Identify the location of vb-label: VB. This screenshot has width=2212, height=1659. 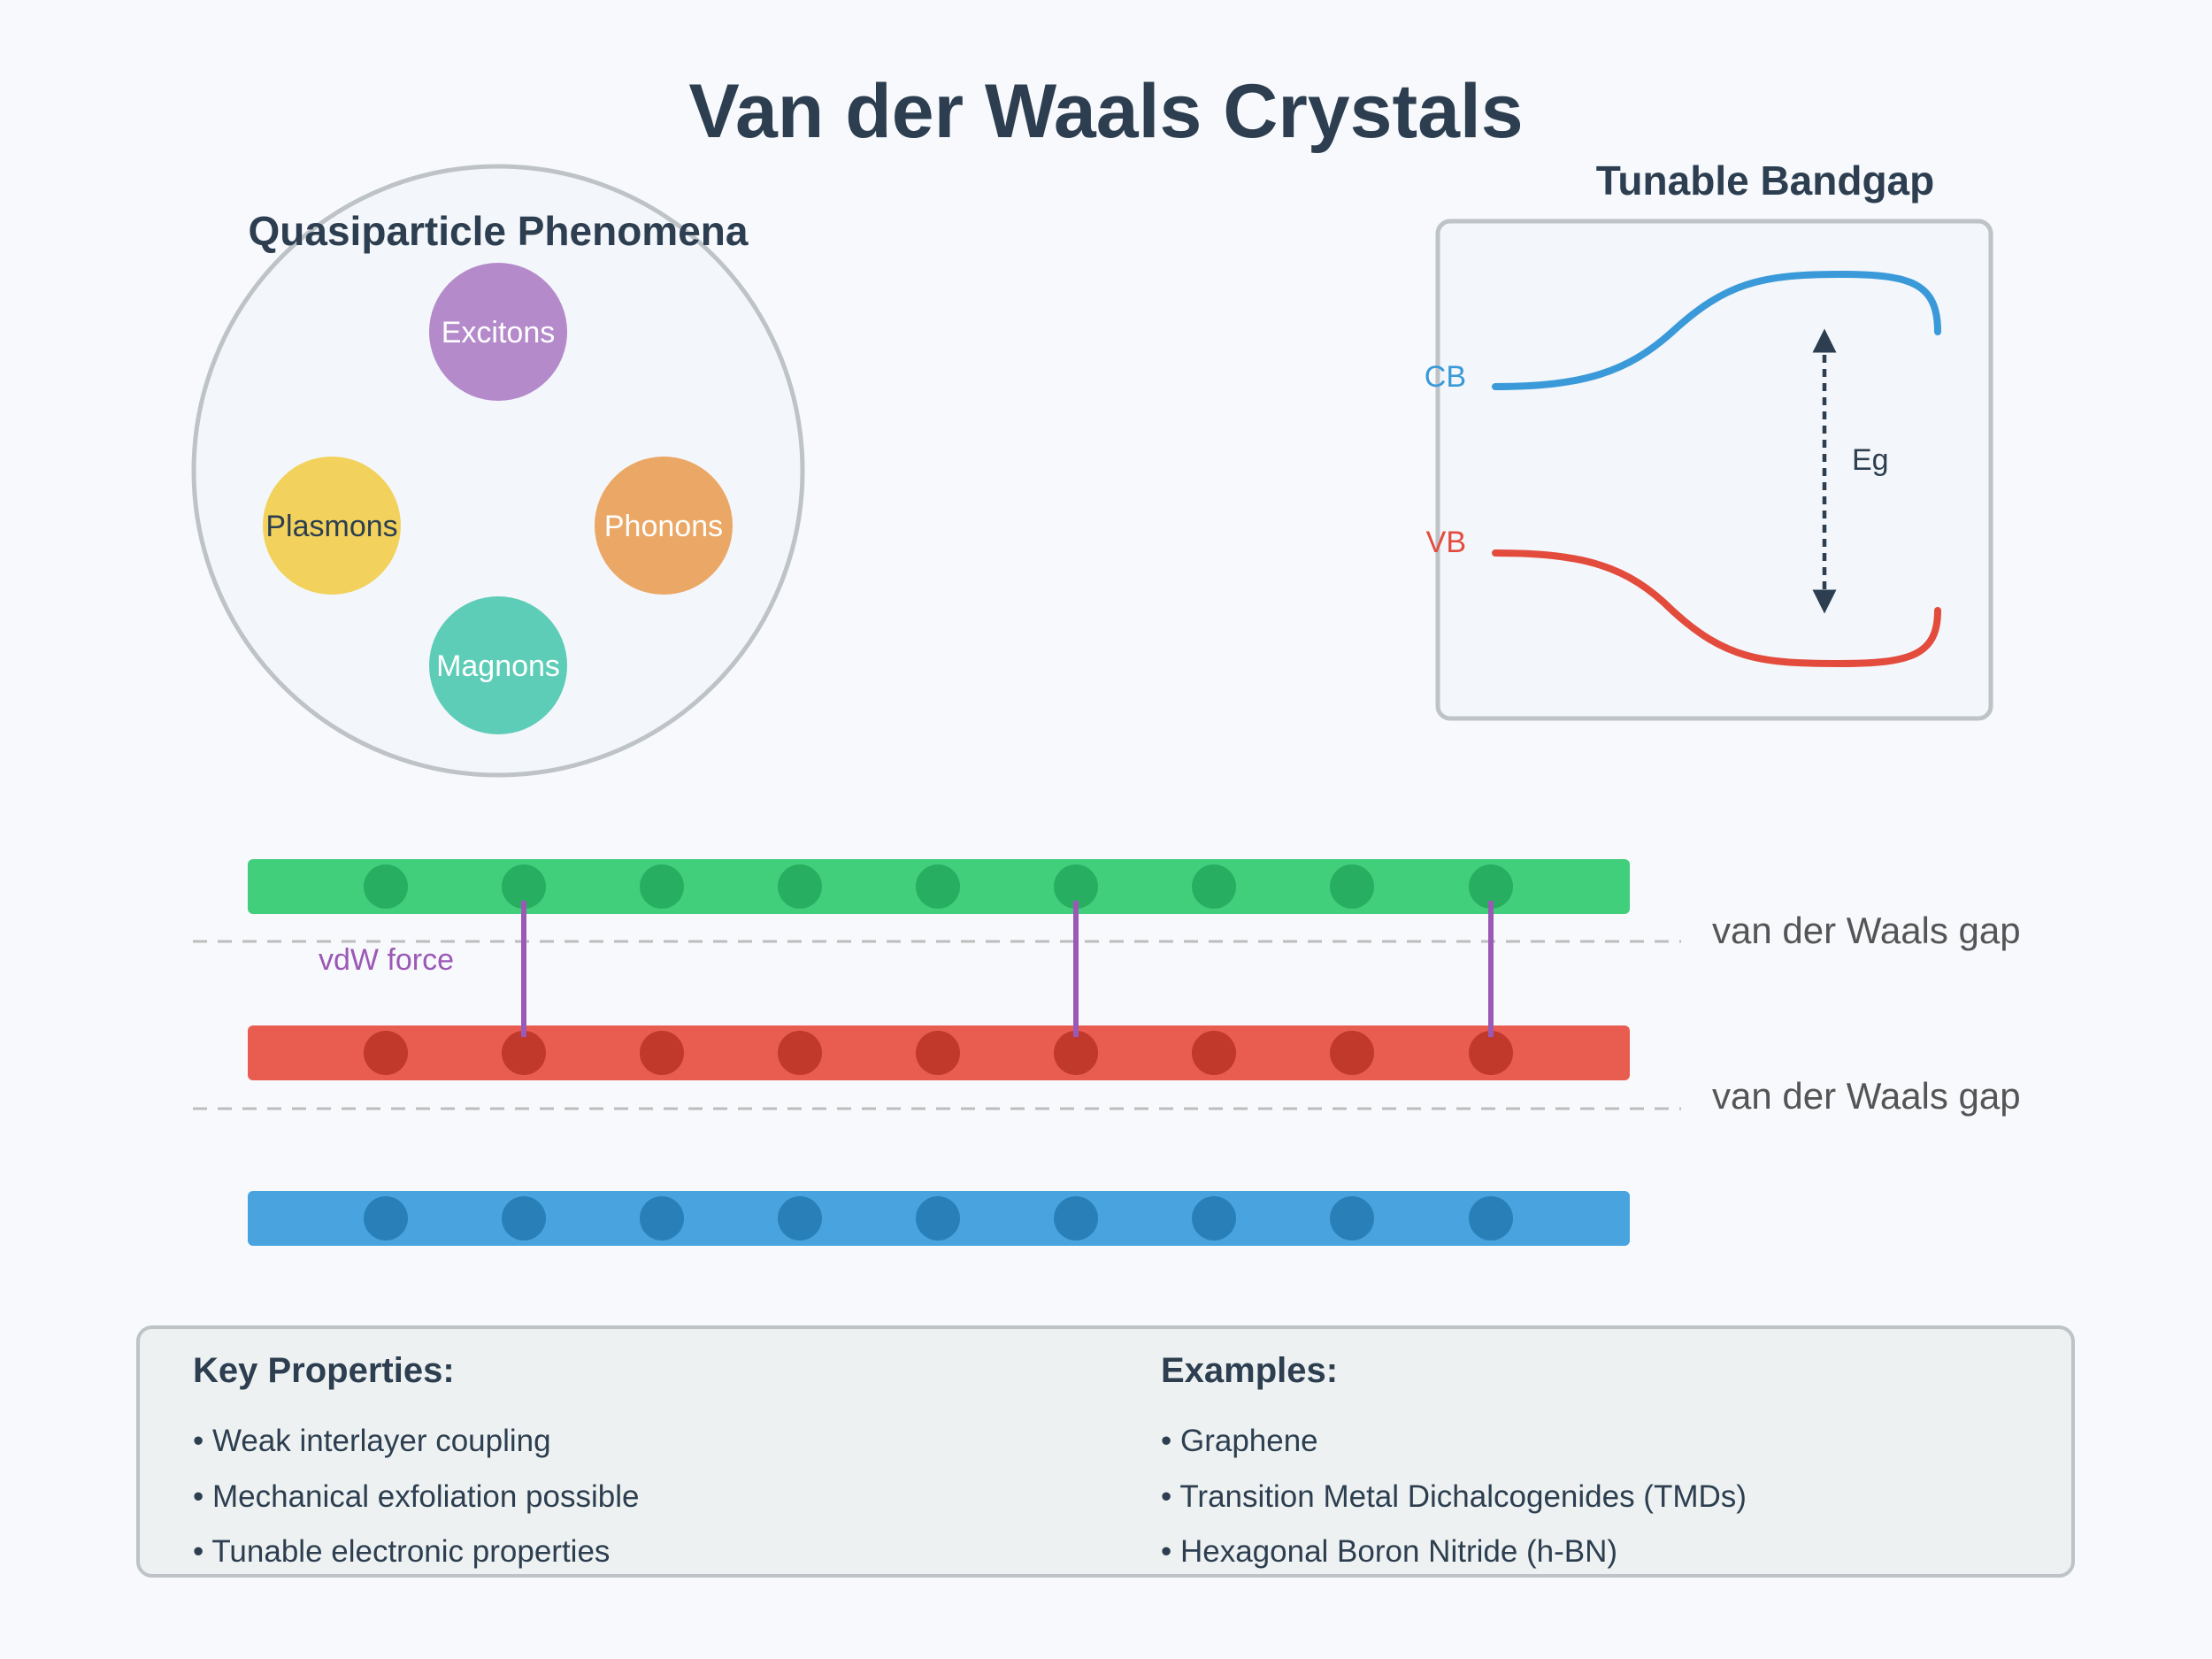
(1446, 543).